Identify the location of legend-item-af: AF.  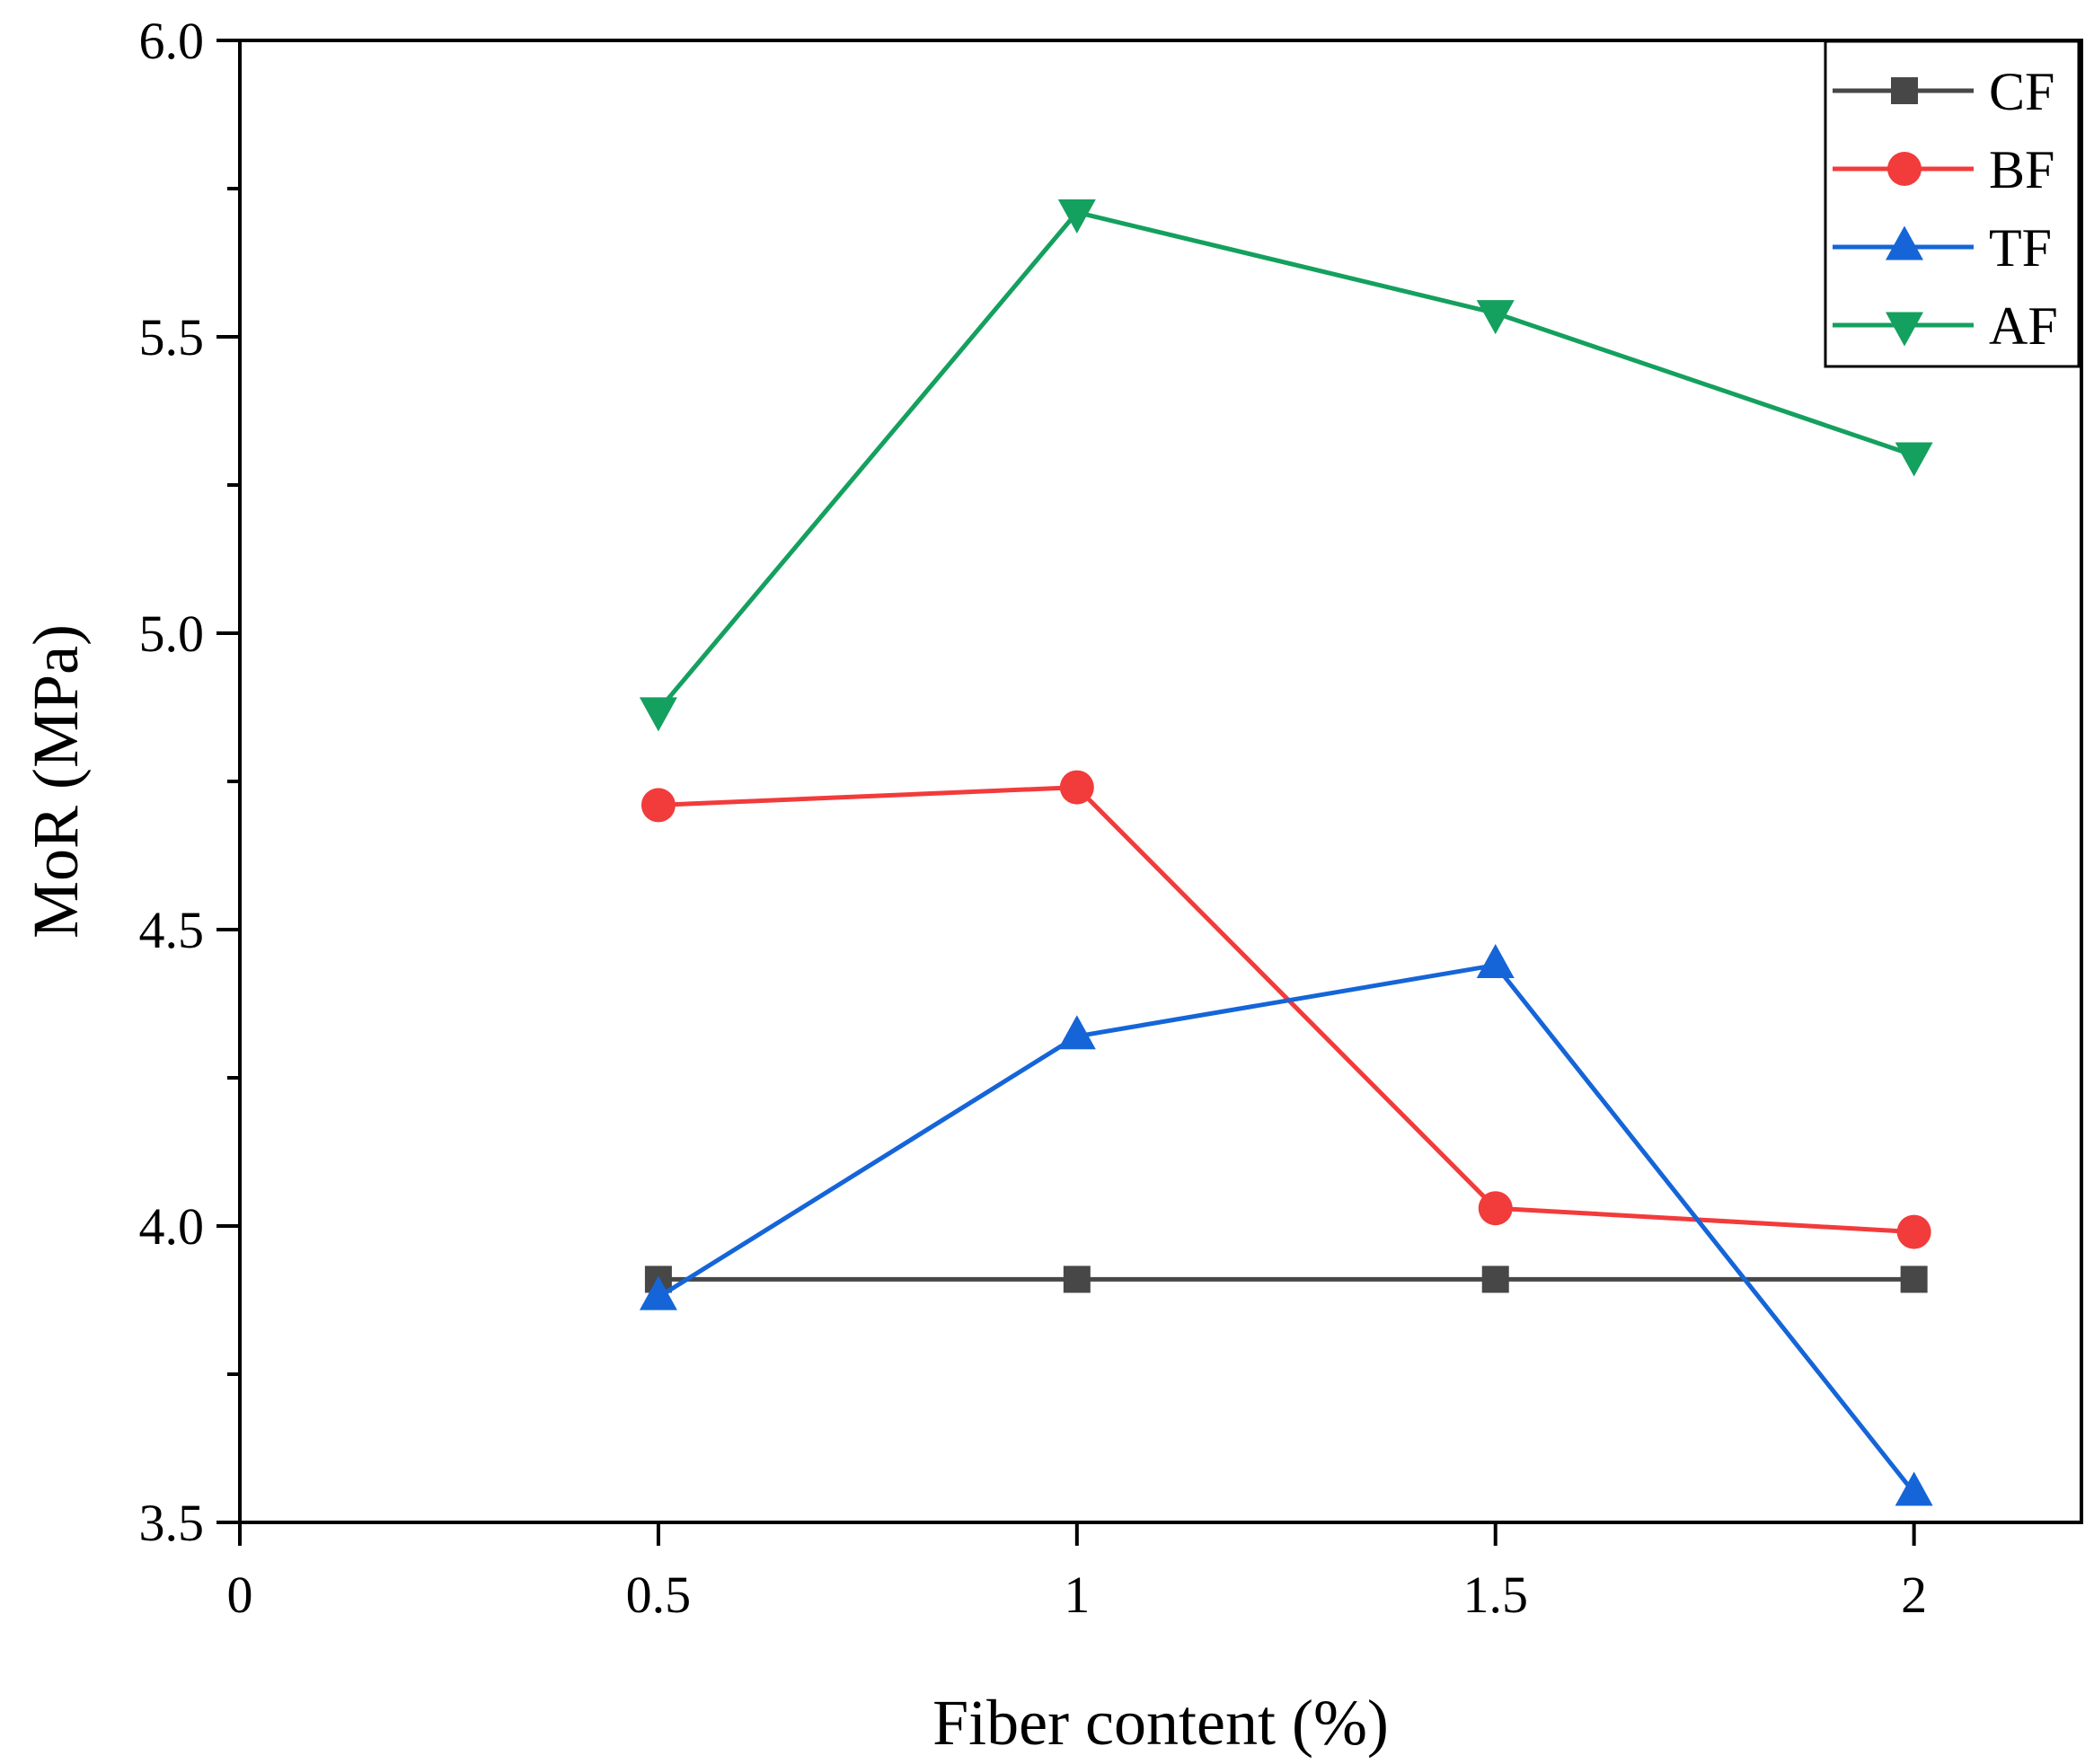
(1946, 326).